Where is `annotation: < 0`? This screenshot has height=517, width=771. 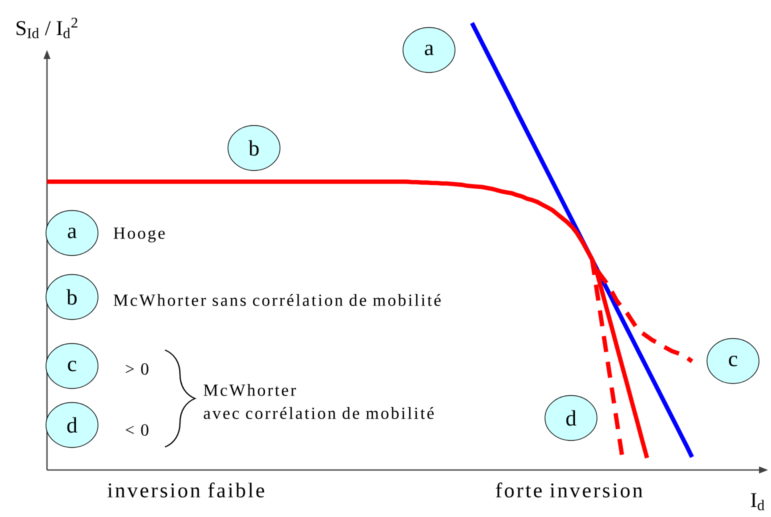
annotation: < 0 is located at coordinates (137, 430).